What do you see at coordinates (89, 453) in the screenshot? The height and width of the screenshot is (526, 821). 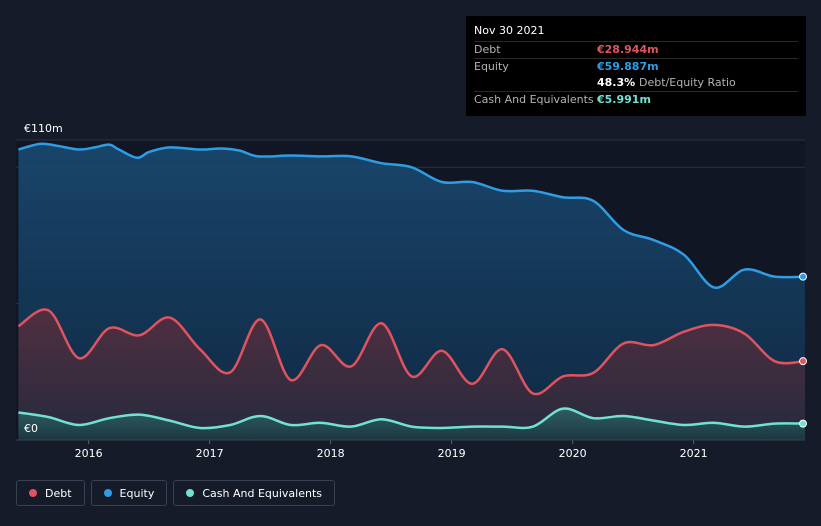 I see `x-tick-label: 2016` at bounding box center [89, 453].